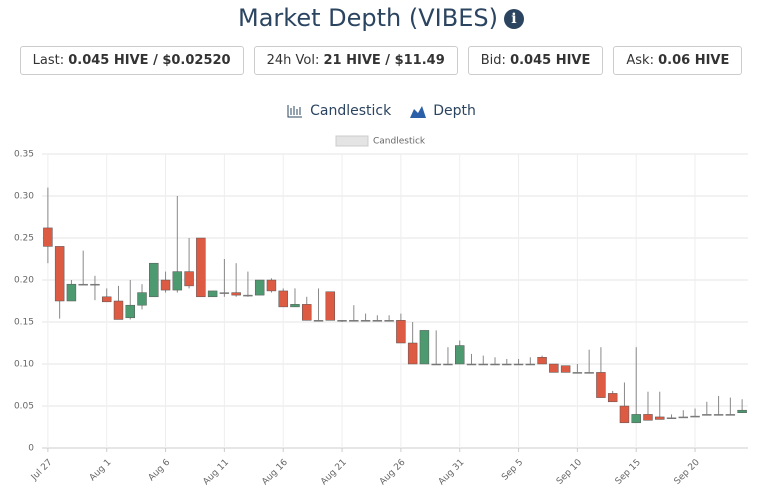 This screenshot has width=762, height=500. What do you see at coordinates (24, 281) in the screenshot?
I see `y-tick-label: 0.20` at bounding box center [24, 281].